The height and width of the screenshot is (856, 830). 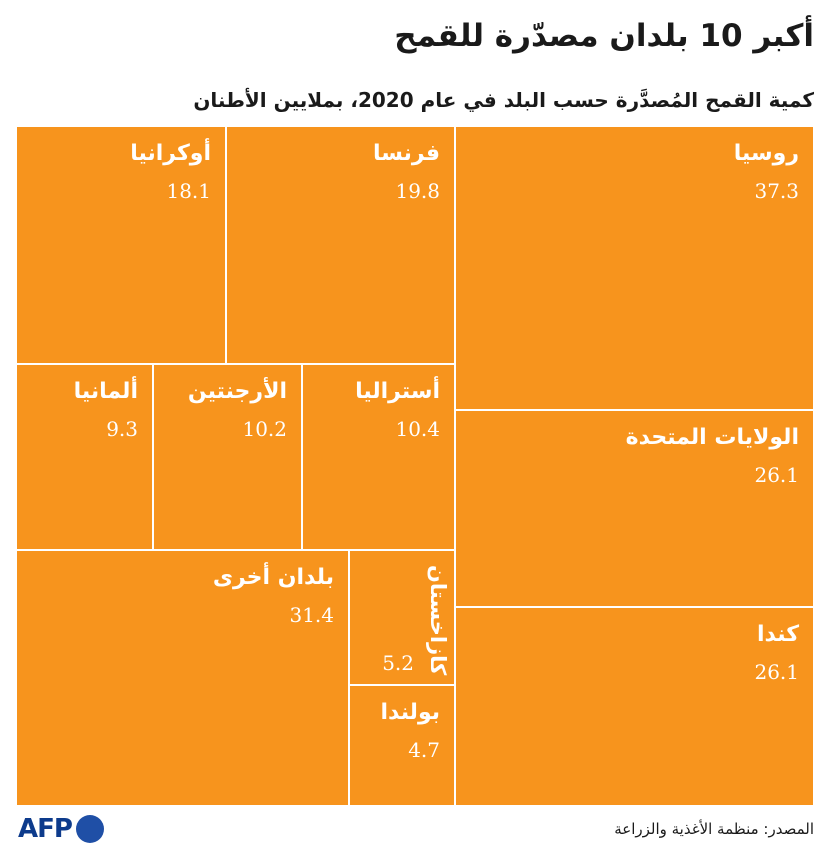 What do you see at coordinates (89, 829) in the screenshot?
I see `afp-logo-dot-icon` at bounding box center [89, 829].